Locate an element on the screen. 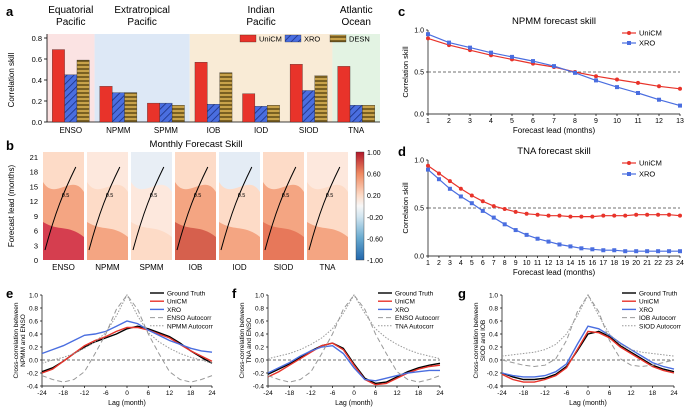 This screenshot has width=690, height=413. x-tick-label: -18 is located at coordinates (290, 393).